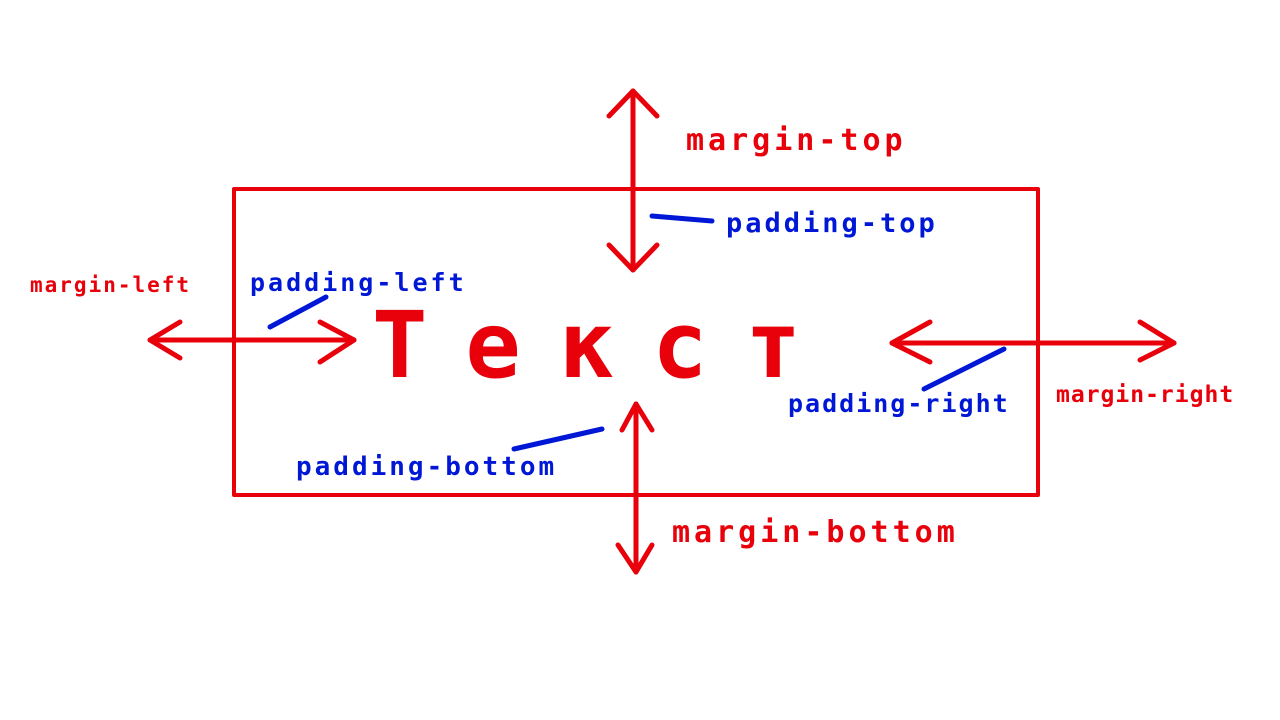 The height and width of the screenshot is (720, 1280). Describe the element at coordinates (111, 285) in the screenshot. I see `margin-left-label: margin-left` at that location.